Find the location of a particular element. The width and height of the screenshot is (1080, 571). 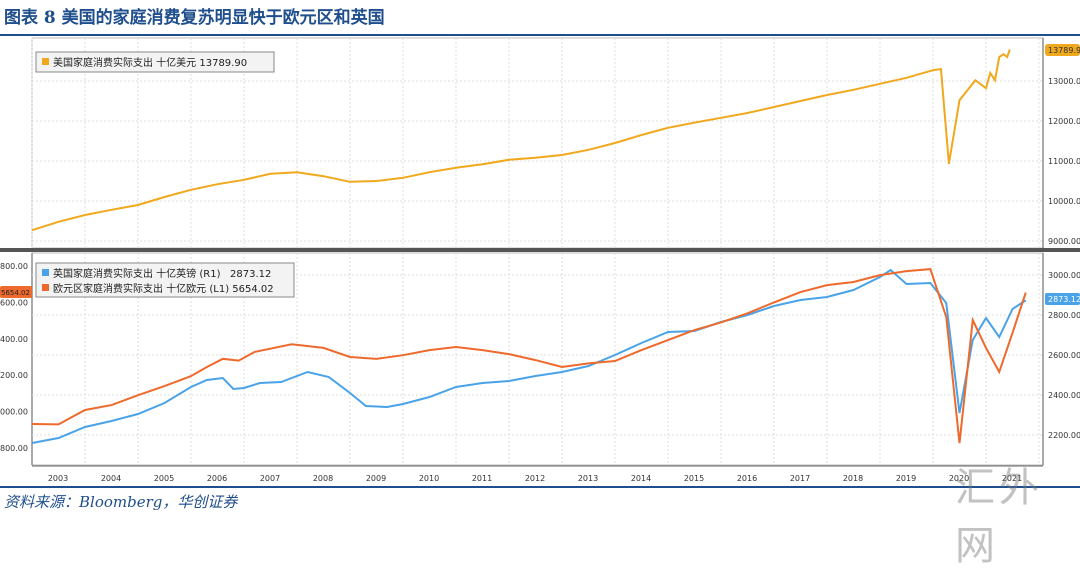

x-tick-label: 2014 is located at coordinates (641, 478).